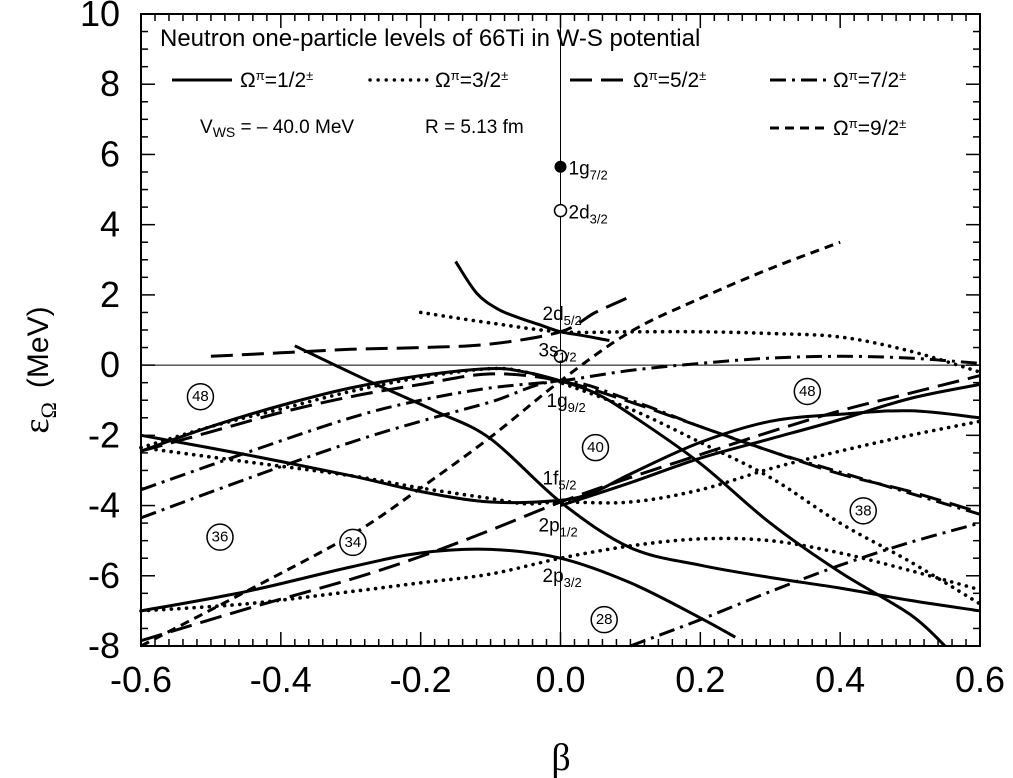 The width and height of the screenshot is (1013, 778). Describe the element at coordinates (276, 80) in the screenshot. I see `legend-label-omega-1-2: Ωπ=1/2±` at that location.